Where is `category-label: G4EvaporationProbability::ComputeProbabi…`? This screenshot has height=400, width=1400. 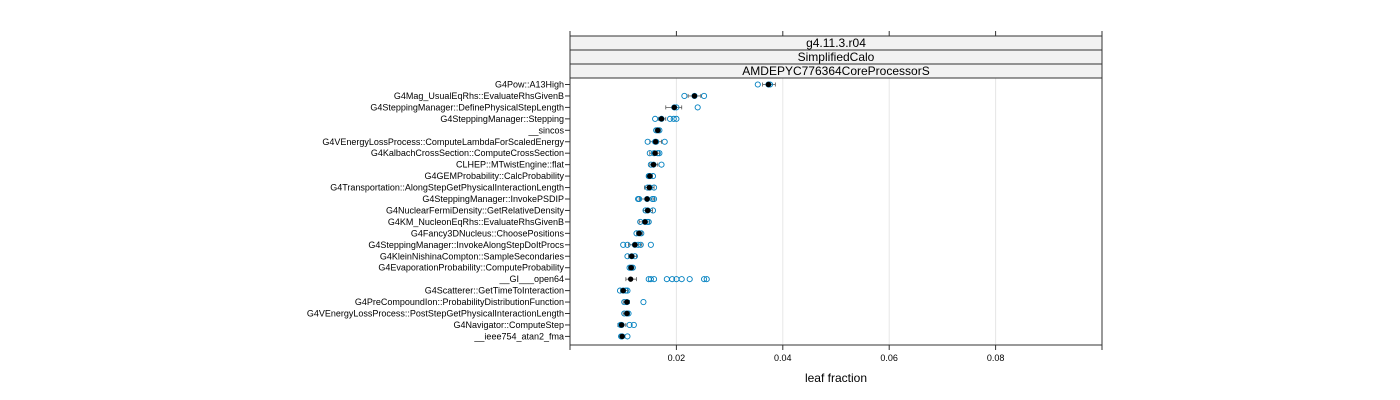
category-label: G4EvaporationProbability::ComputeProbabi… is located at coordinates (471, 268).